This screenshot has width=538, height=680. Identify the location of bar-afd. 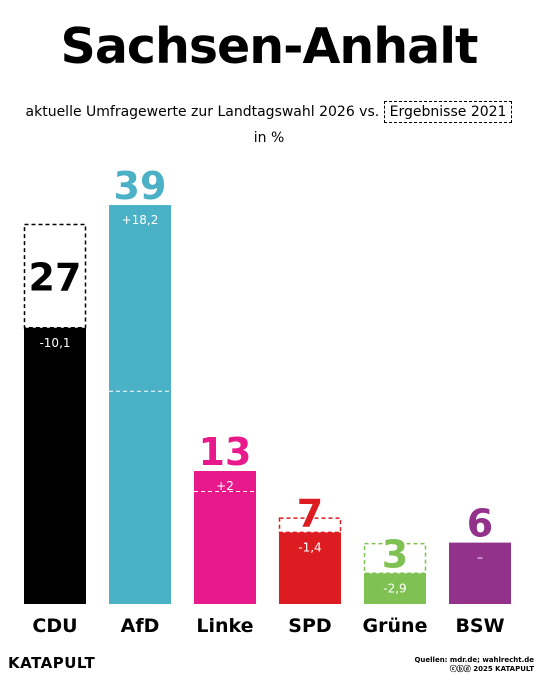
(140, 404).